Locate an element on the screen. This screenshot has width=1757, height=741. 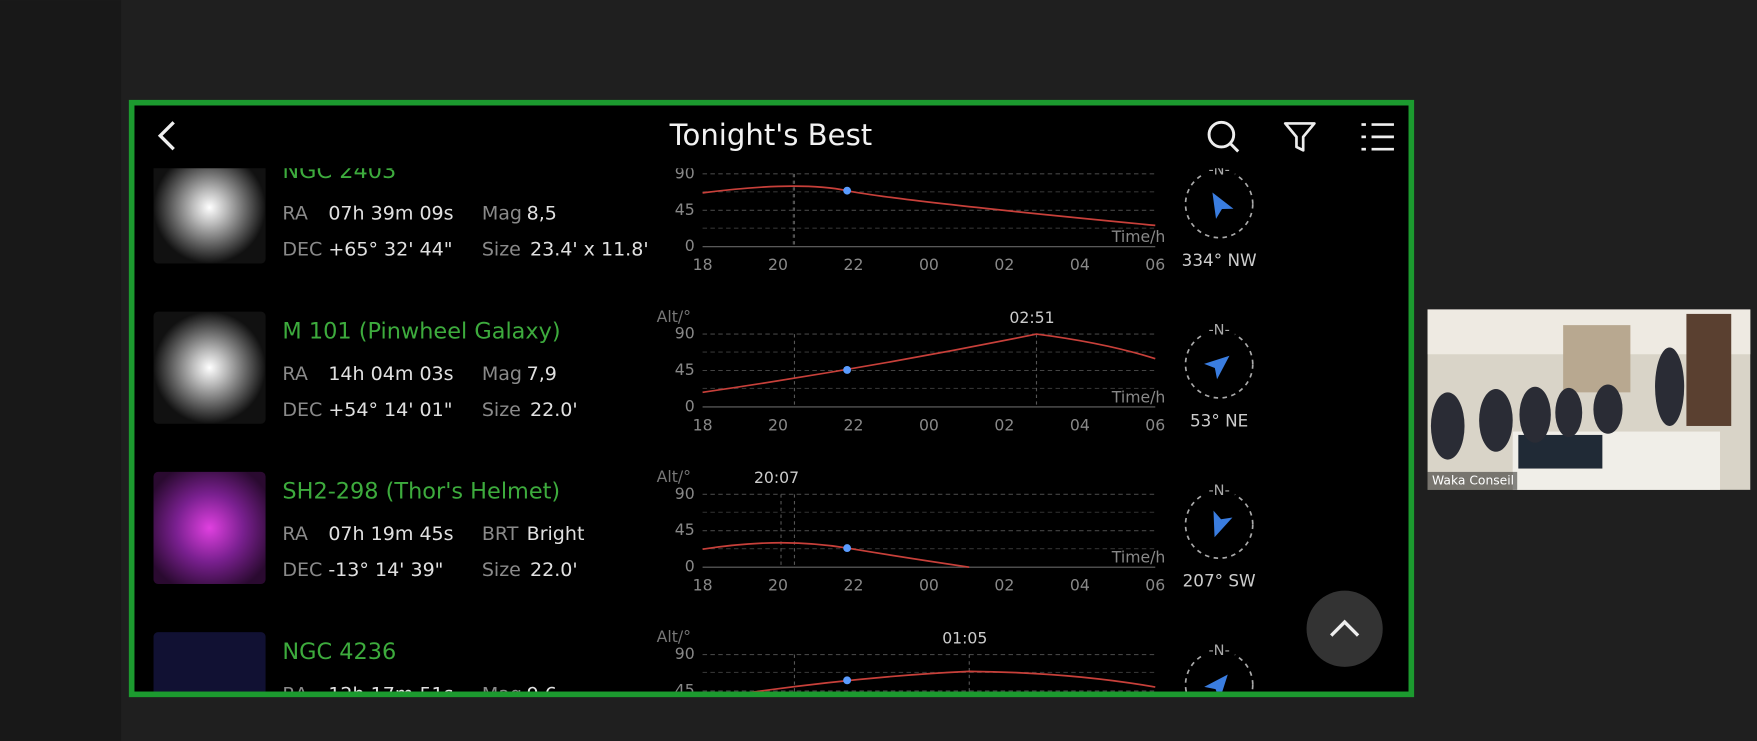
time-tick: 06 is located at coordinates (1155, 585).